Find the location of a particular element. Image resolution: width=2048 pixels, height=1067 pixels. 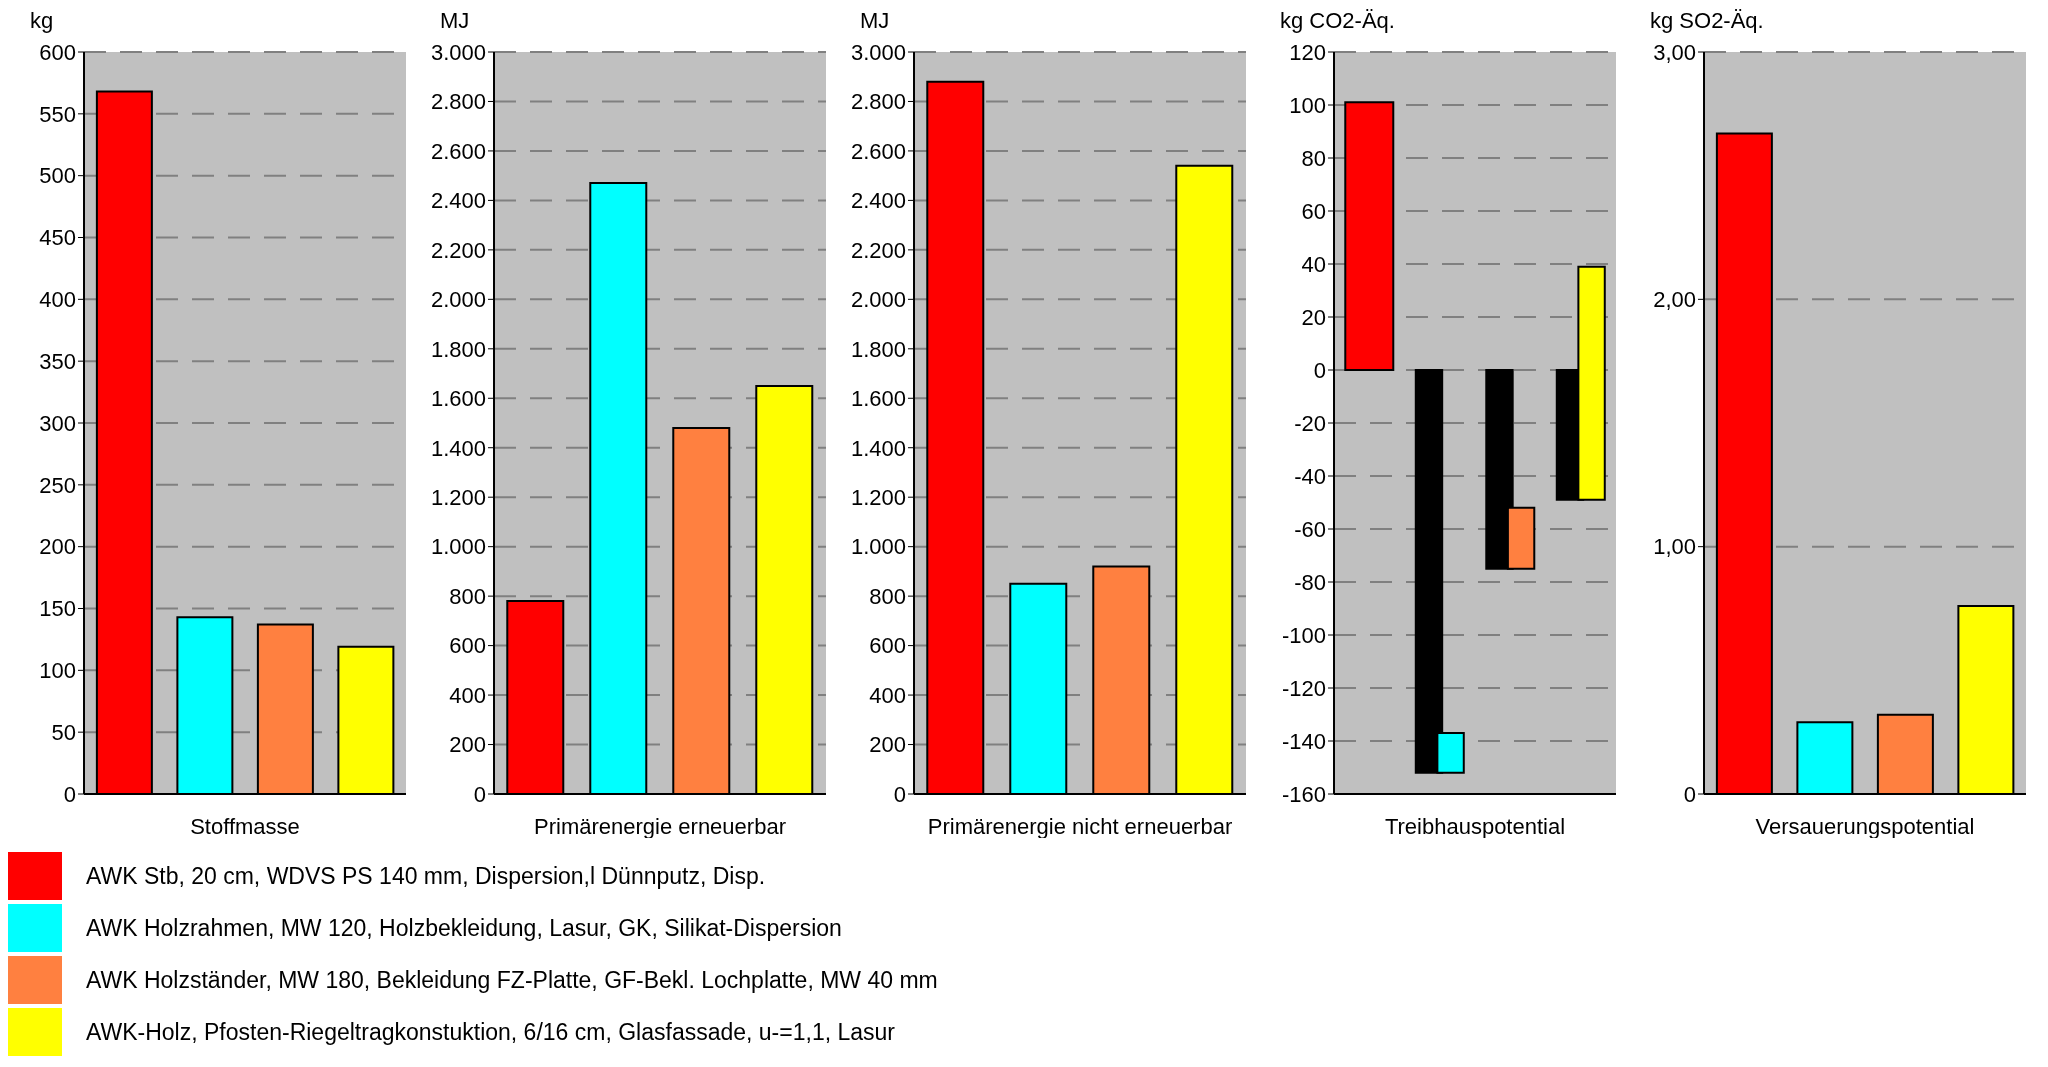

y-tick-label: 2,00 is located at coordinates (1674, 300).